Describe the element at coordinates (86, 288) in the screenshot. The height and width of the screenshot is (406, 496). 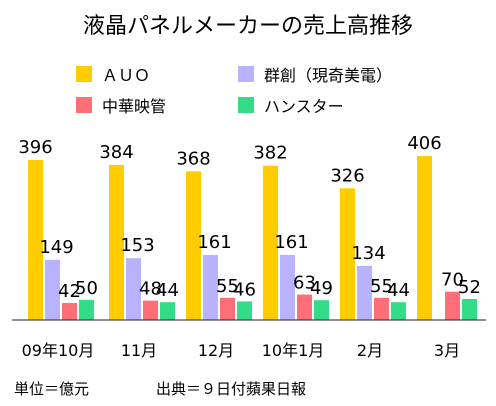
I see `value-label-hannstar-0: 50` at that location.